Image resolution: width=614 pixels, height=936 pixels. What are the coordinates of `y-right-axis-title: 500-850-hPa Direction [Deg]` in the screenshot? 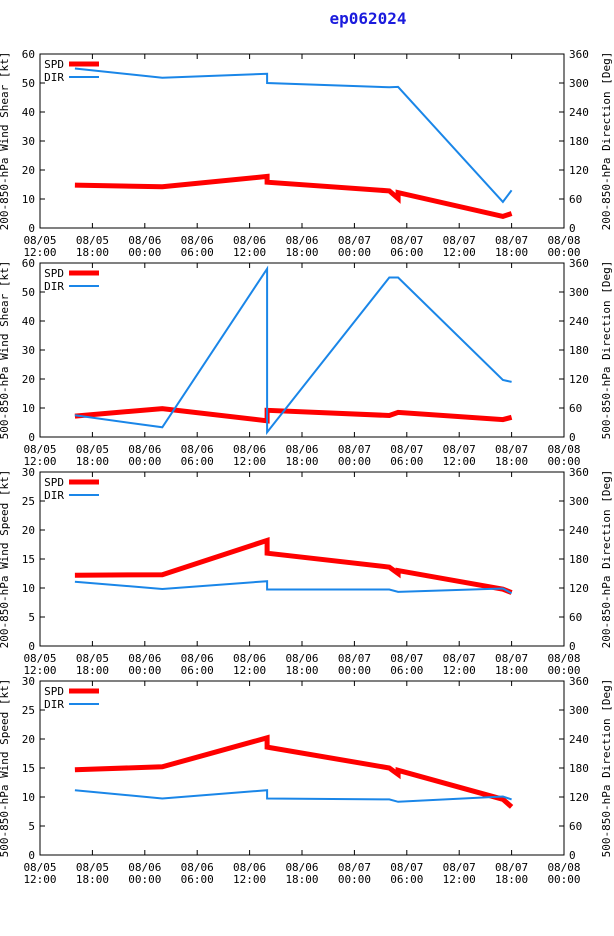 It's located at (606, 350).